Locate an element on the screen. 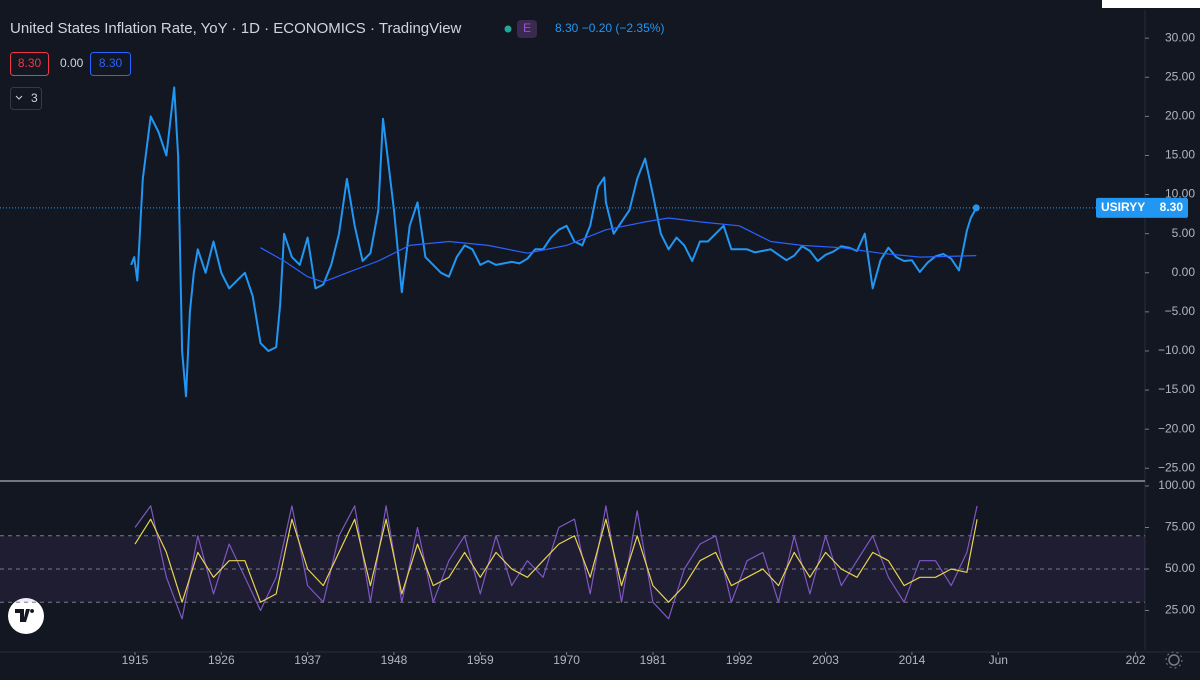  x-tick-label: 1992 is located at coordinates (739, 660).